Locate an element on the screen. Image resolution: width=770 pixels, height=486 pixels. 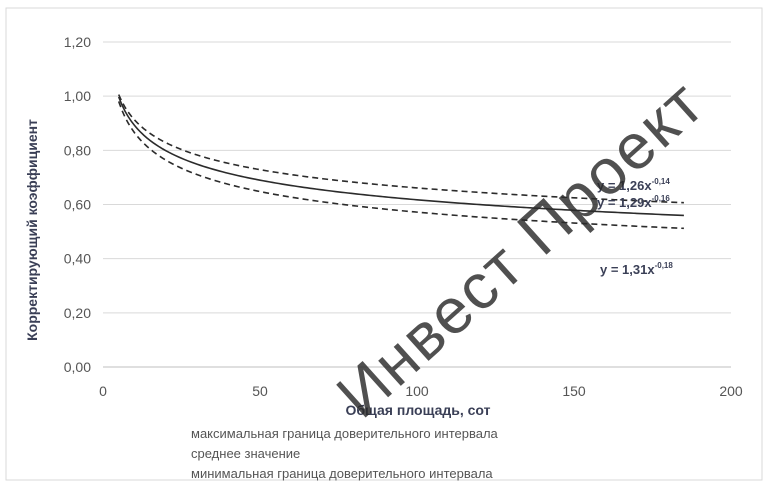
x-tick-label: 100 is located at coordinates (417, 391).